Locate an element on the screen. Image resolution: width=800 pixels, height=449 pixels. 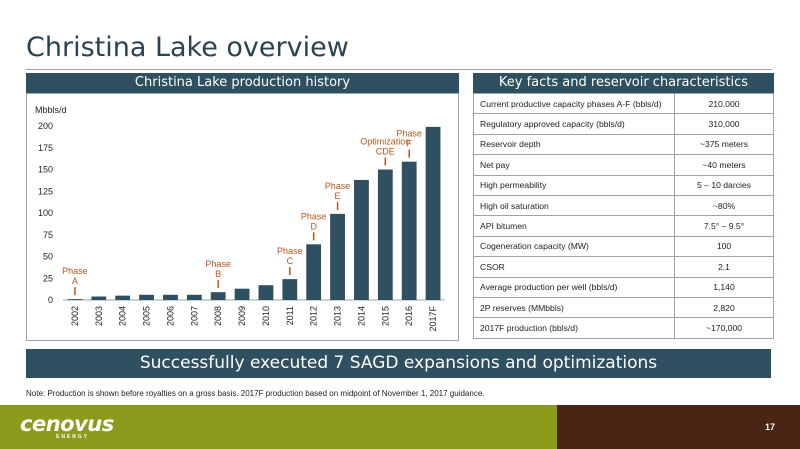
x-tick-label: 2002 is located at coordinates (75, 316).